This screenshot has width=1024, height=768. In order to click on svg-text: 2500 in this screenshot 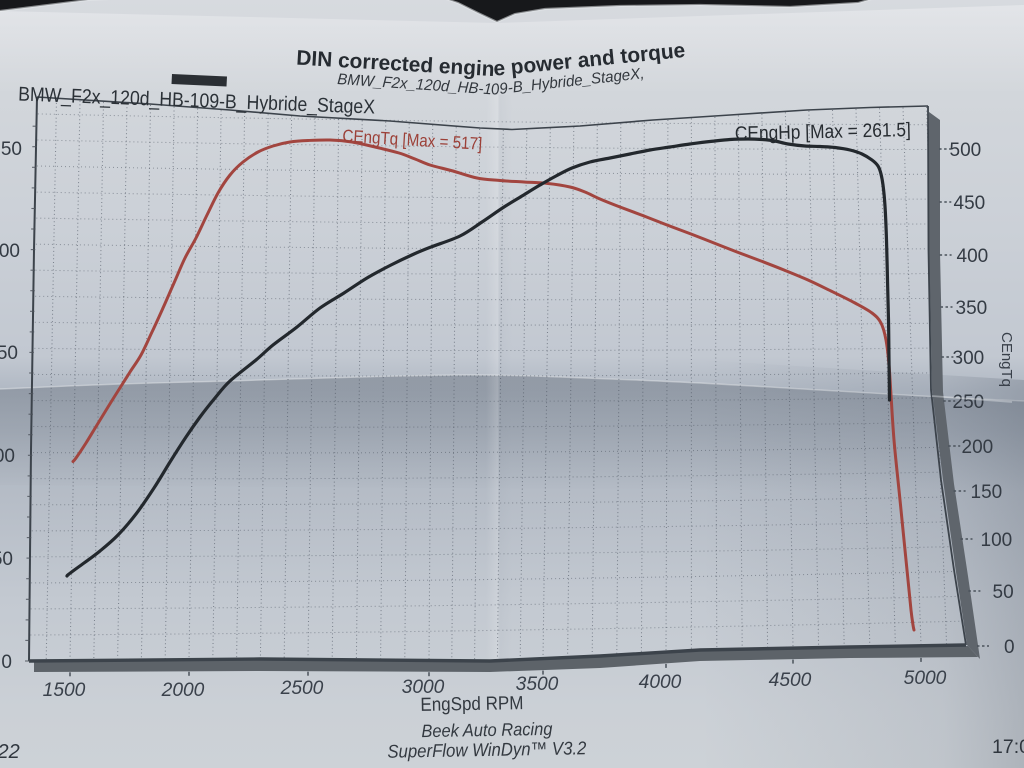, I will do `click(302, 688)`.